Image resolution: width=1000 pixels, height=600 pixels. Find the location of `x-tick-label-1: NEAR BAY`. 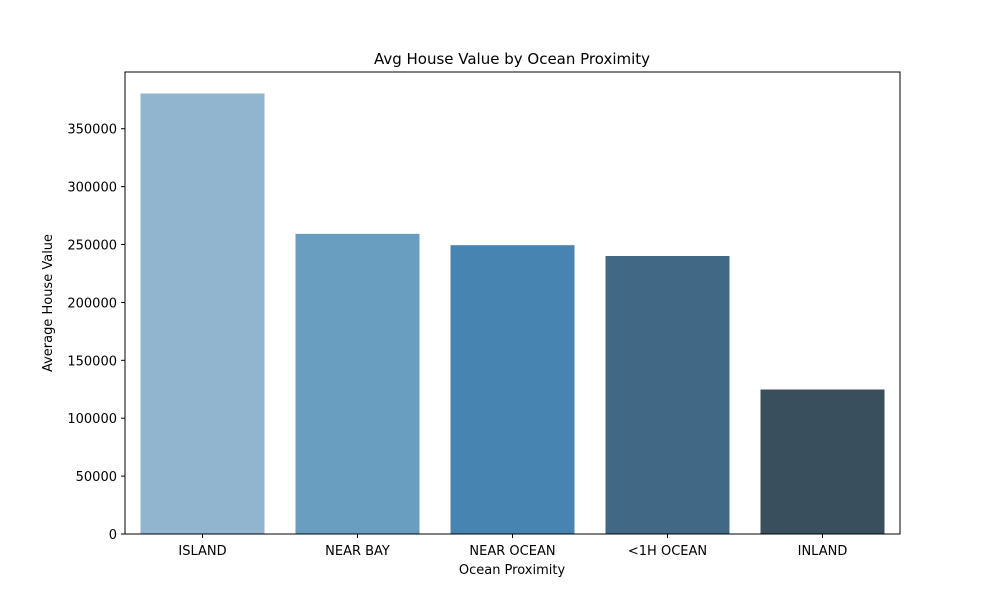

x-tick-label-1: NEAR BAY is located at coordinates (357, 551).